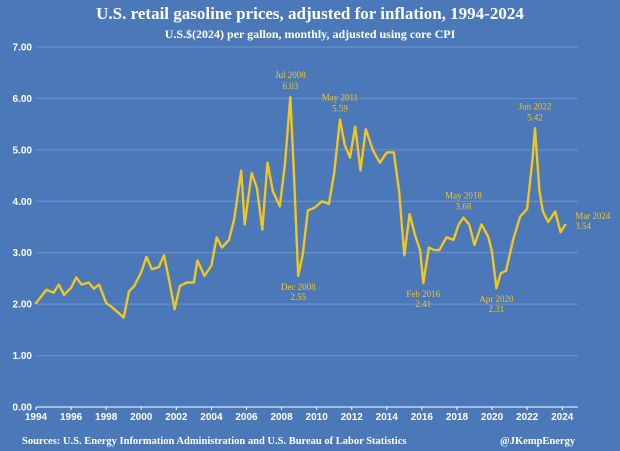  Describe the element at coordinates (593, 216) in the screenshot. I see `annotation-date: Mar 2024` at that location.